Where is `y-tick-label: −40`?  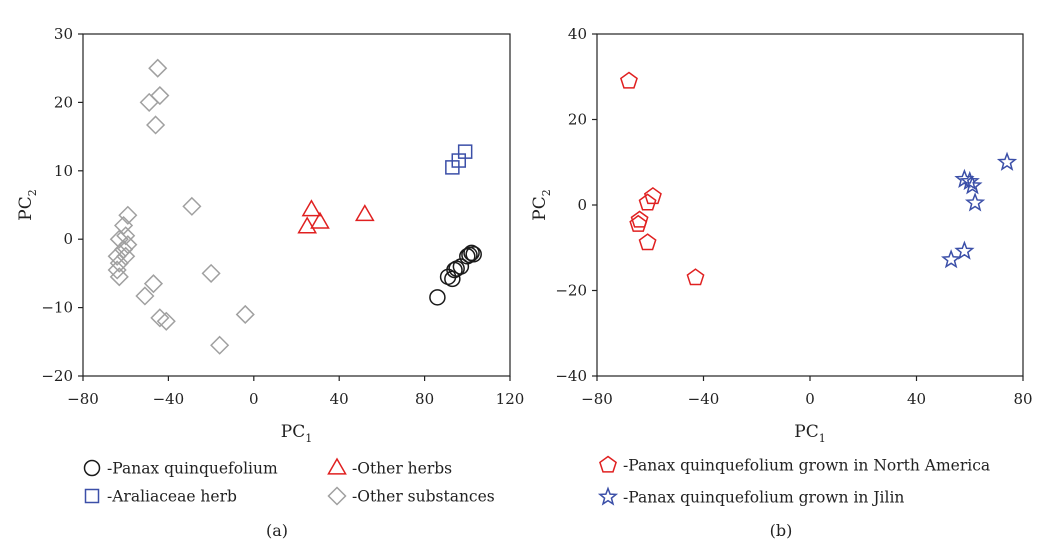
y-tick-label: −40 is located at coordinates (571, 376).